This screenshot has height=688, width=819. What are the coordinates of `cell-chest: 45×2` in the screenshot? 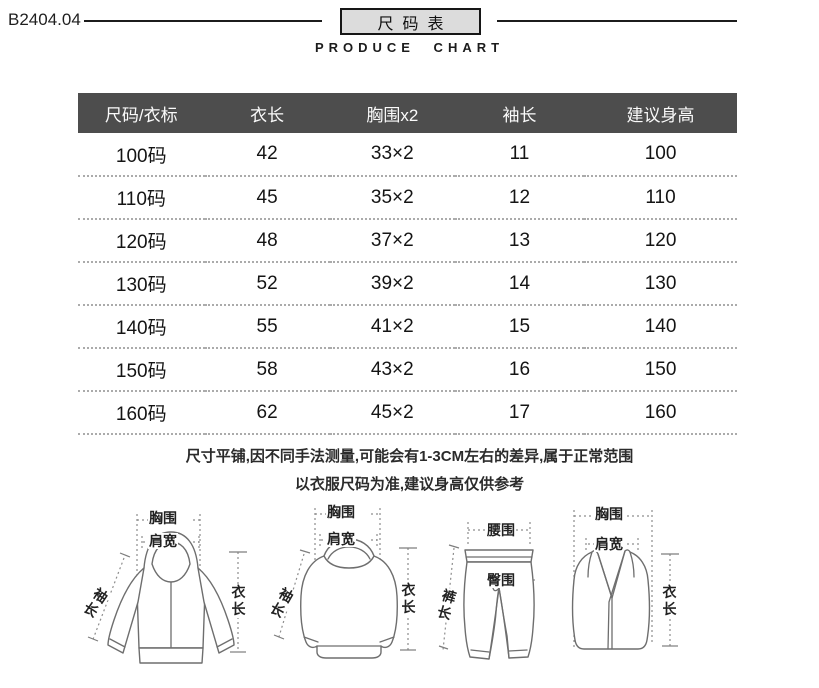 It's located at (392, 413).